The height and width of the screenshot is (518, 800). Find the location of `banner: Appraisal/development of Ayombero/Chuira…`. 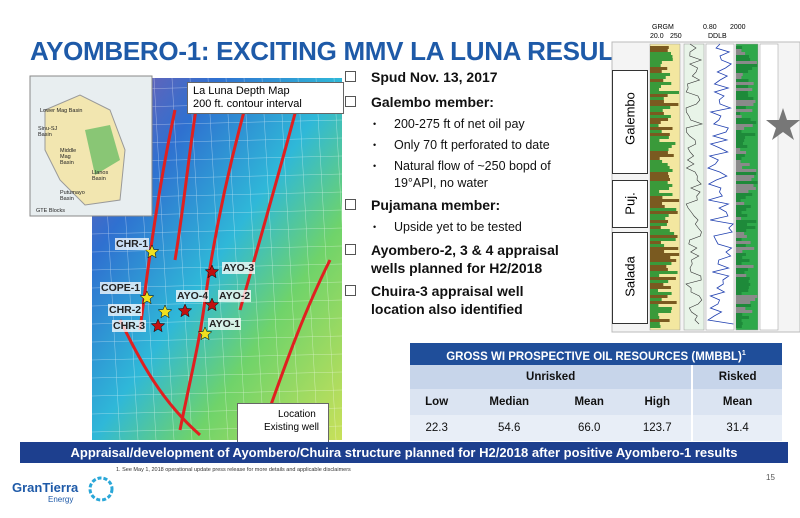

banner: Appraisal/development of Ayombero/Chuira… is located at coordinates (404, 452).